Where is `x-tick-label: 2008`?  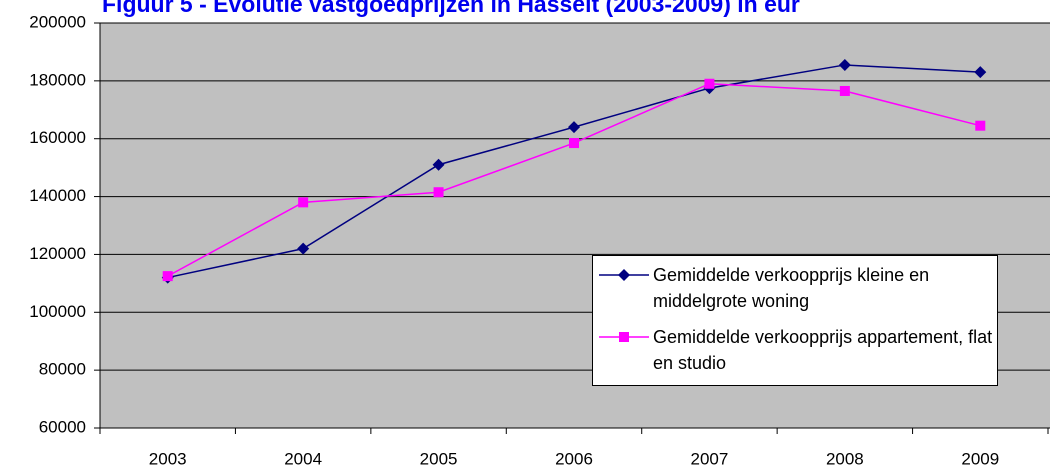
x-tick-label: 2008 is located at coordinates (845, 458).